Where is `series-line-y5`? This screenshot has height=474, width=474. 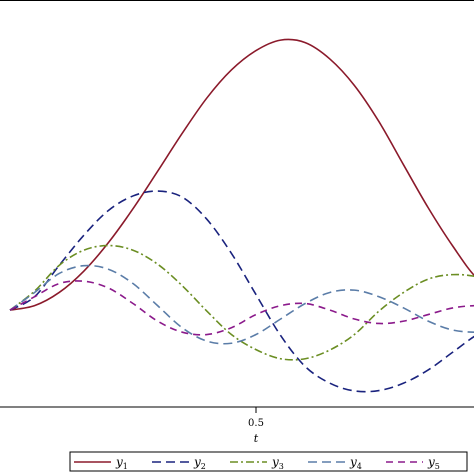 series-line-y5 is located at coordinates (241, 308).